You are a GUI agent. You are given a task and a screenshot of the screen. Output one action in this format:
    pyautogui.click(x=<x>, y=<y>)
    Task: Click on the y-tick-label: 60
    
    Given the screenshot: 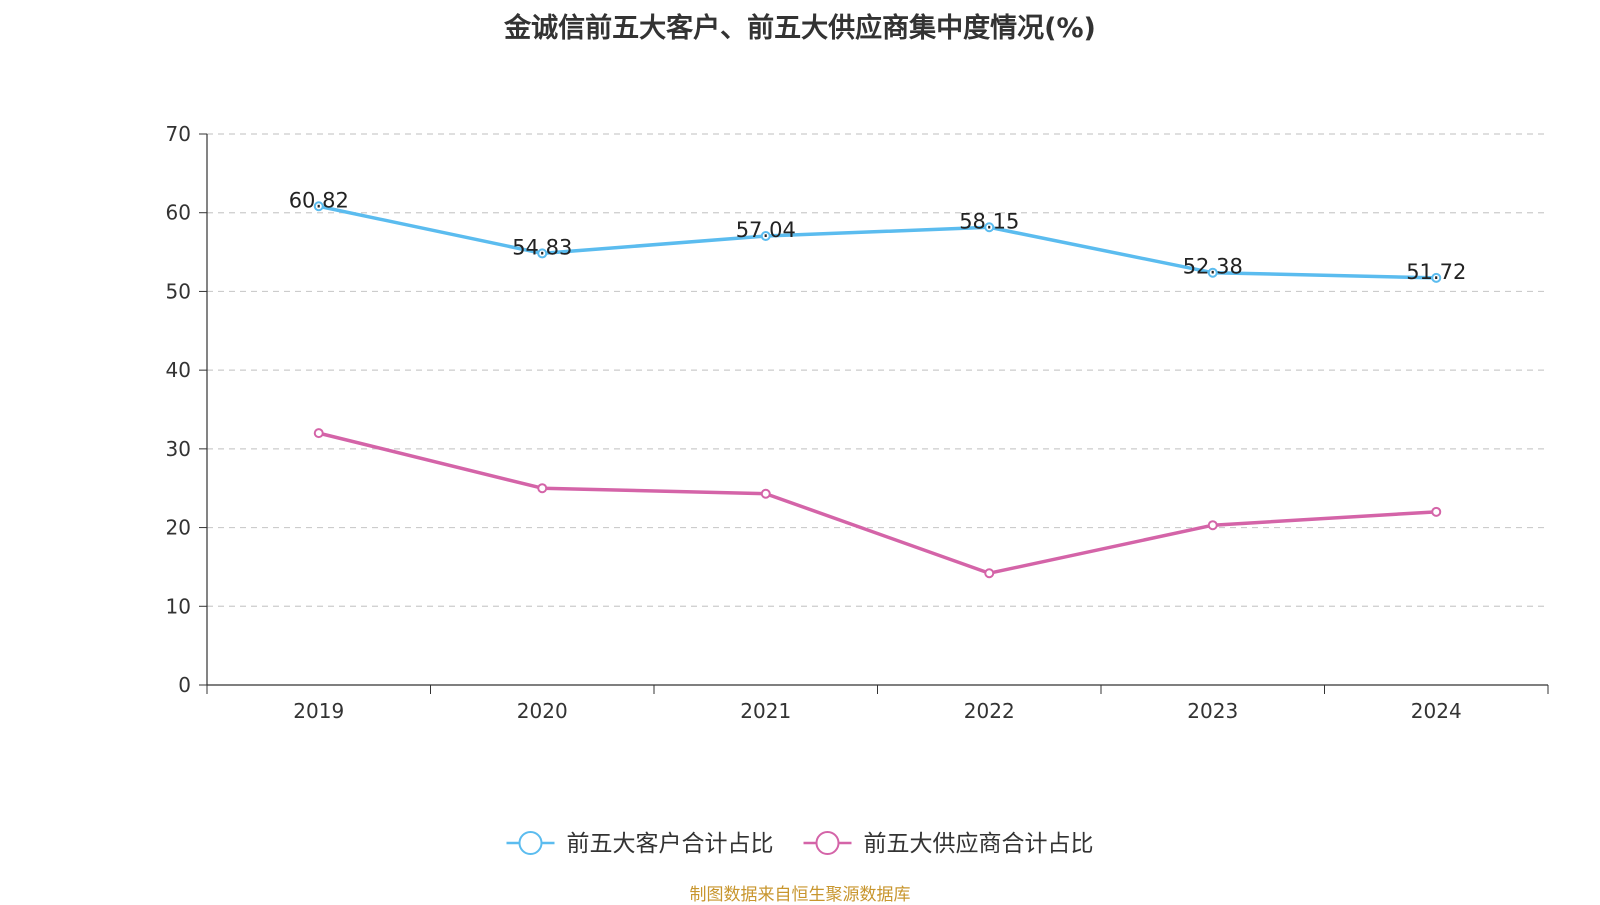 What is the action you would take?
    pyautogui.click(x=178, y=213)
    